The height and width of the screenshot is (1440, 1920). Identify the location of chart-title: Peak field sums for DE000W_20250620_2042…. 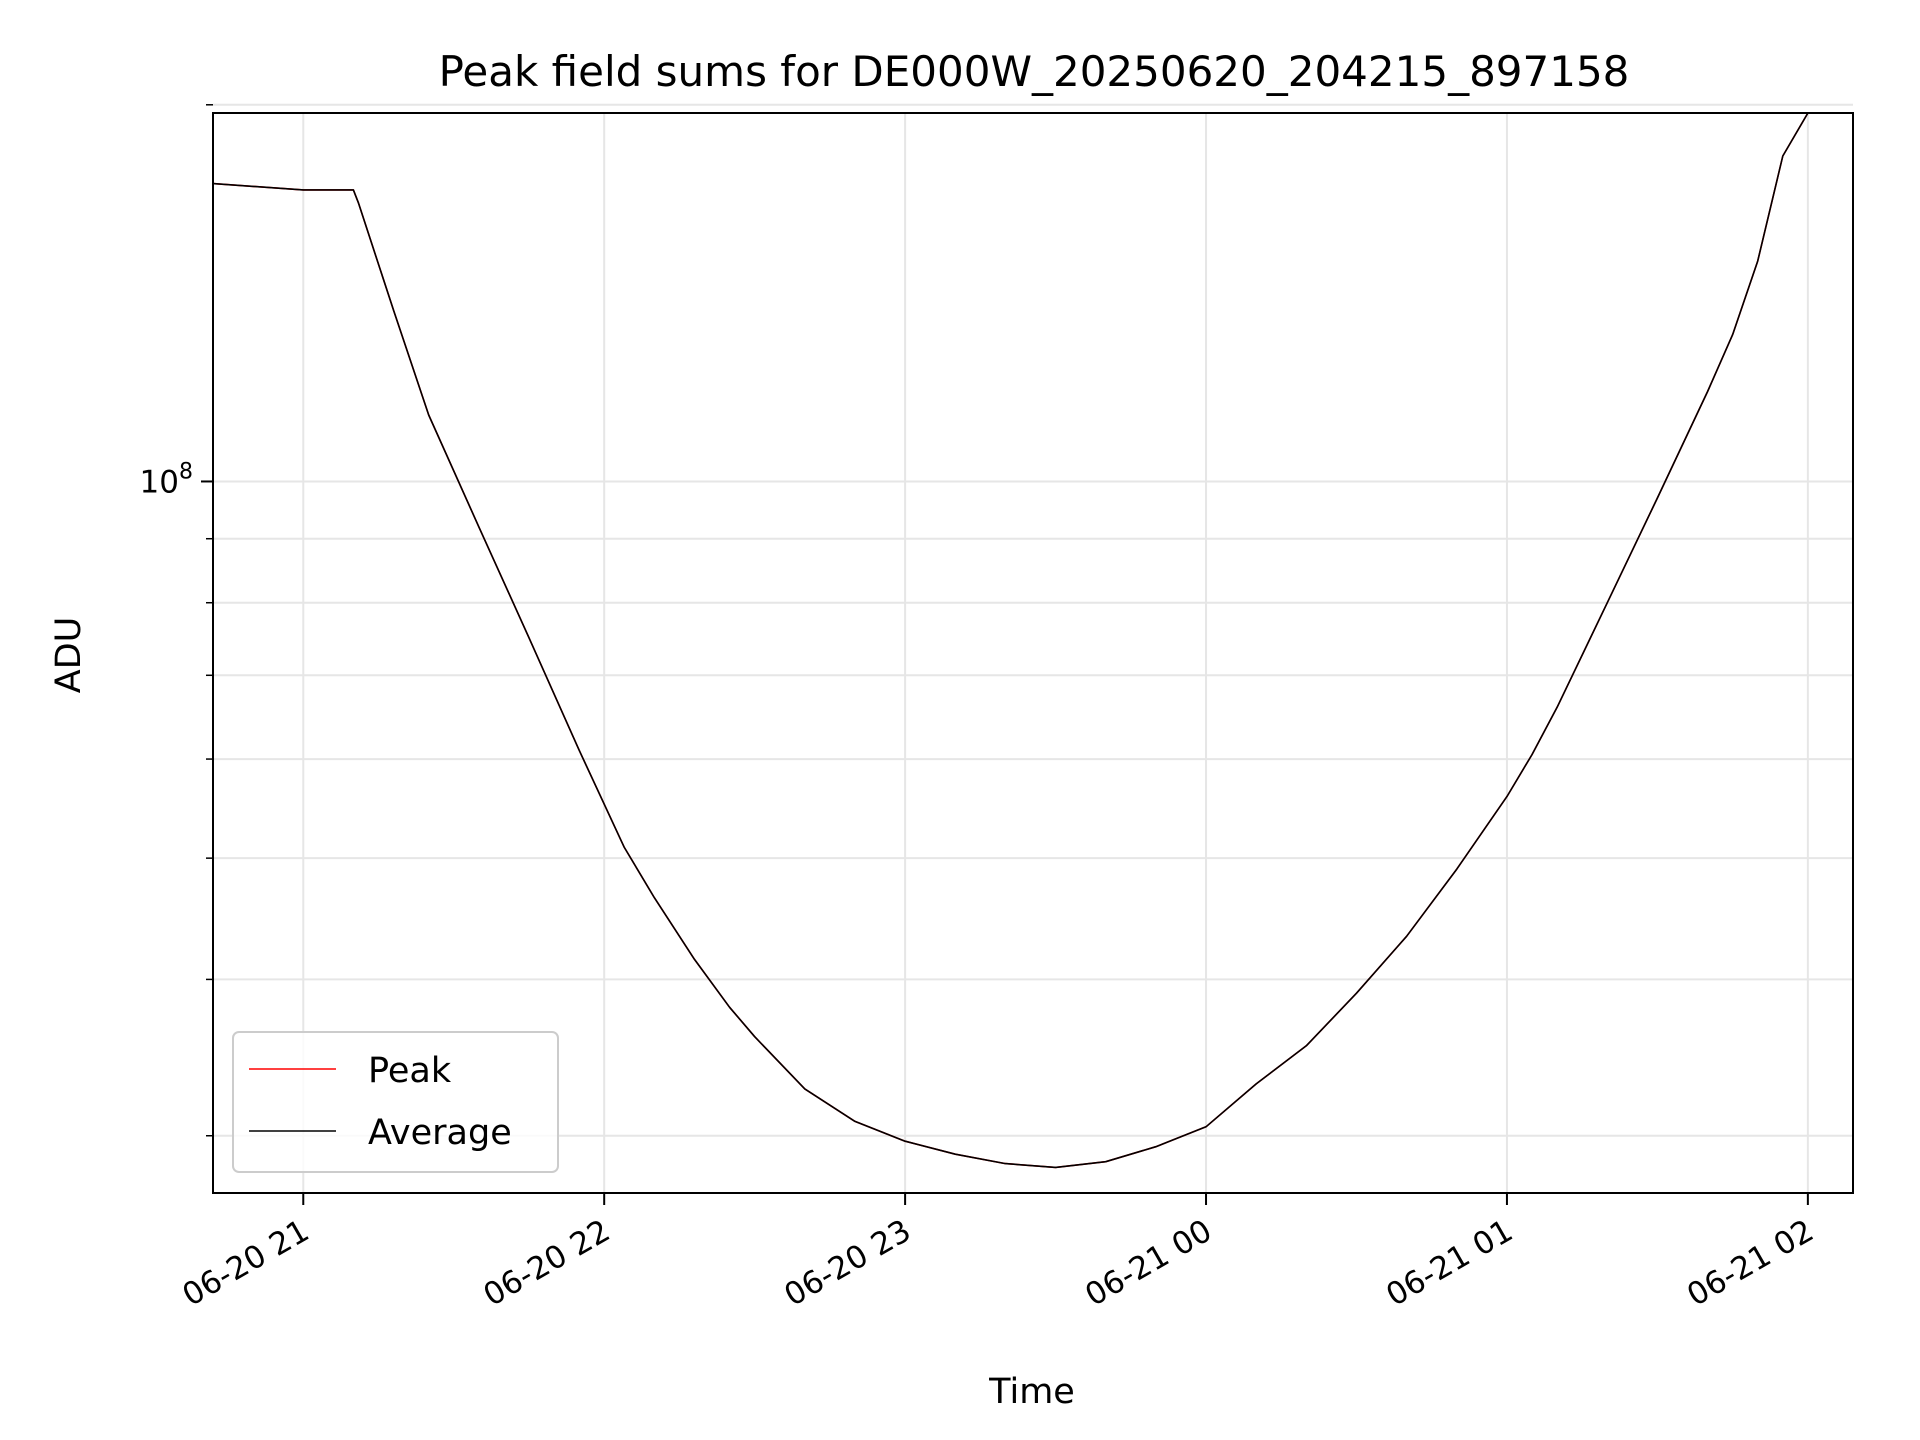
(1034, 71).